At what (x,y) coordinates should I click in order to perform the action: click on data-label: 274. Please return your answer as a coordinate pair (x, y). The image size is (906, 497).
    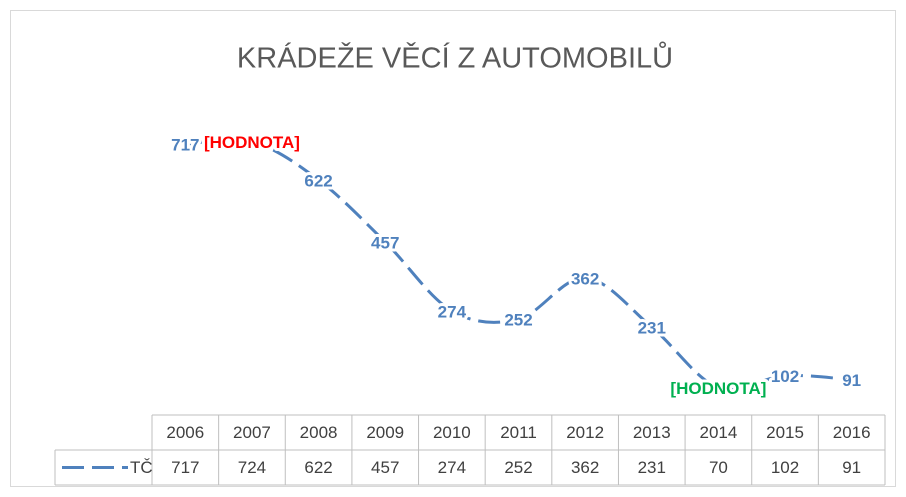
    Looking at the image, I should click on (452, 311).